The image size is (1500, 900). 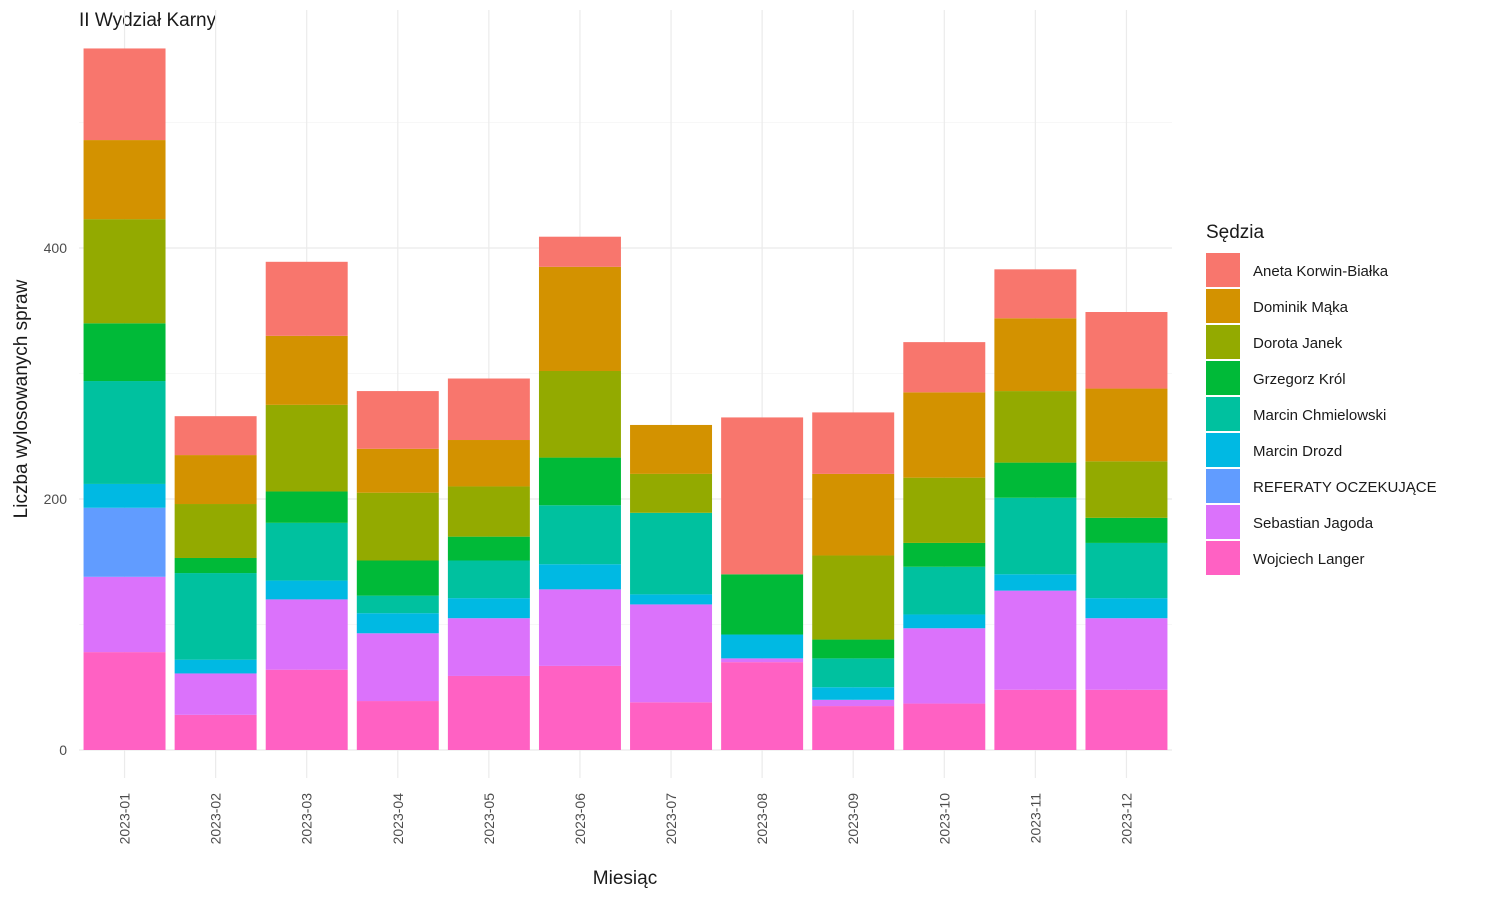 What do you see at coordinates (1345, 487) in the screenshot?
I see `legend-label: REFERATY OCZEKUJĄCE` at bounding box center [1345, 487].